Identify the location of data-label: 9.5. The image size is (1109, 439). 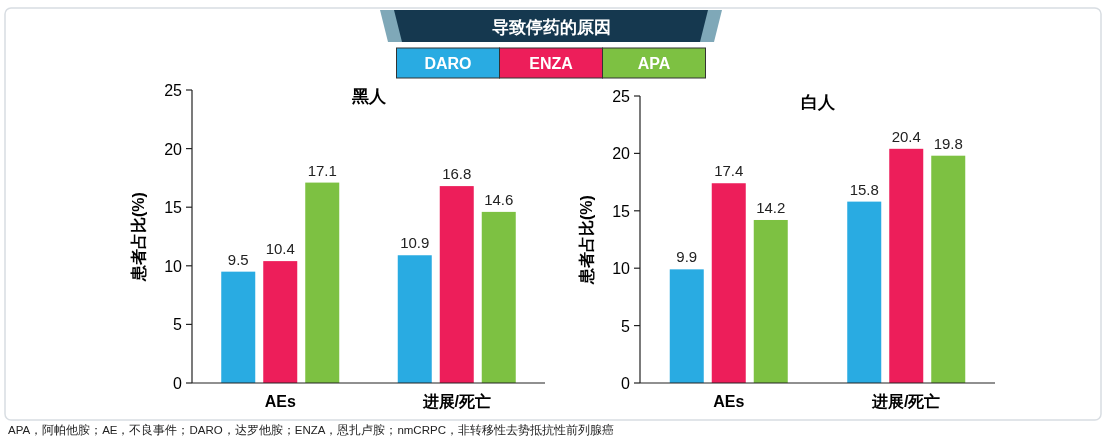
(238, 259).